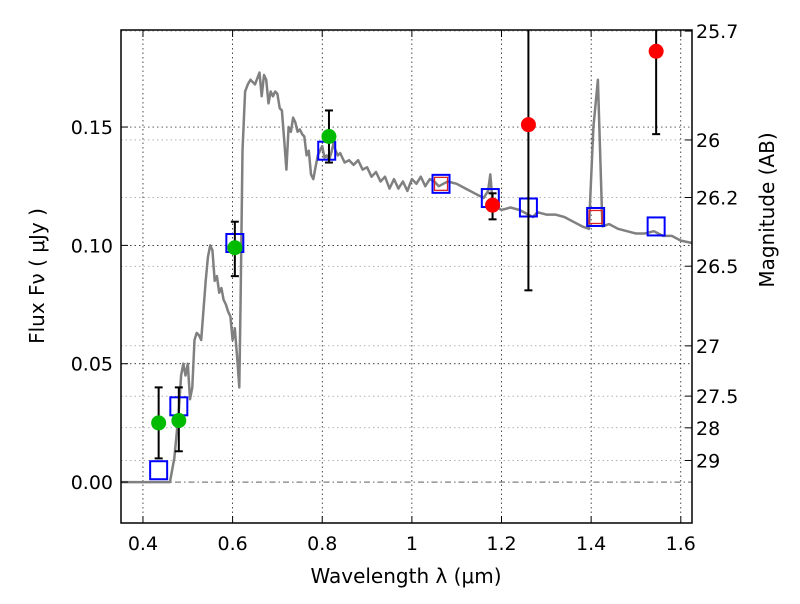 Image resolution: width=800 pixels, height=604 pixels. I want to click on mag-tick-label: 26.5, so click(717, 267).